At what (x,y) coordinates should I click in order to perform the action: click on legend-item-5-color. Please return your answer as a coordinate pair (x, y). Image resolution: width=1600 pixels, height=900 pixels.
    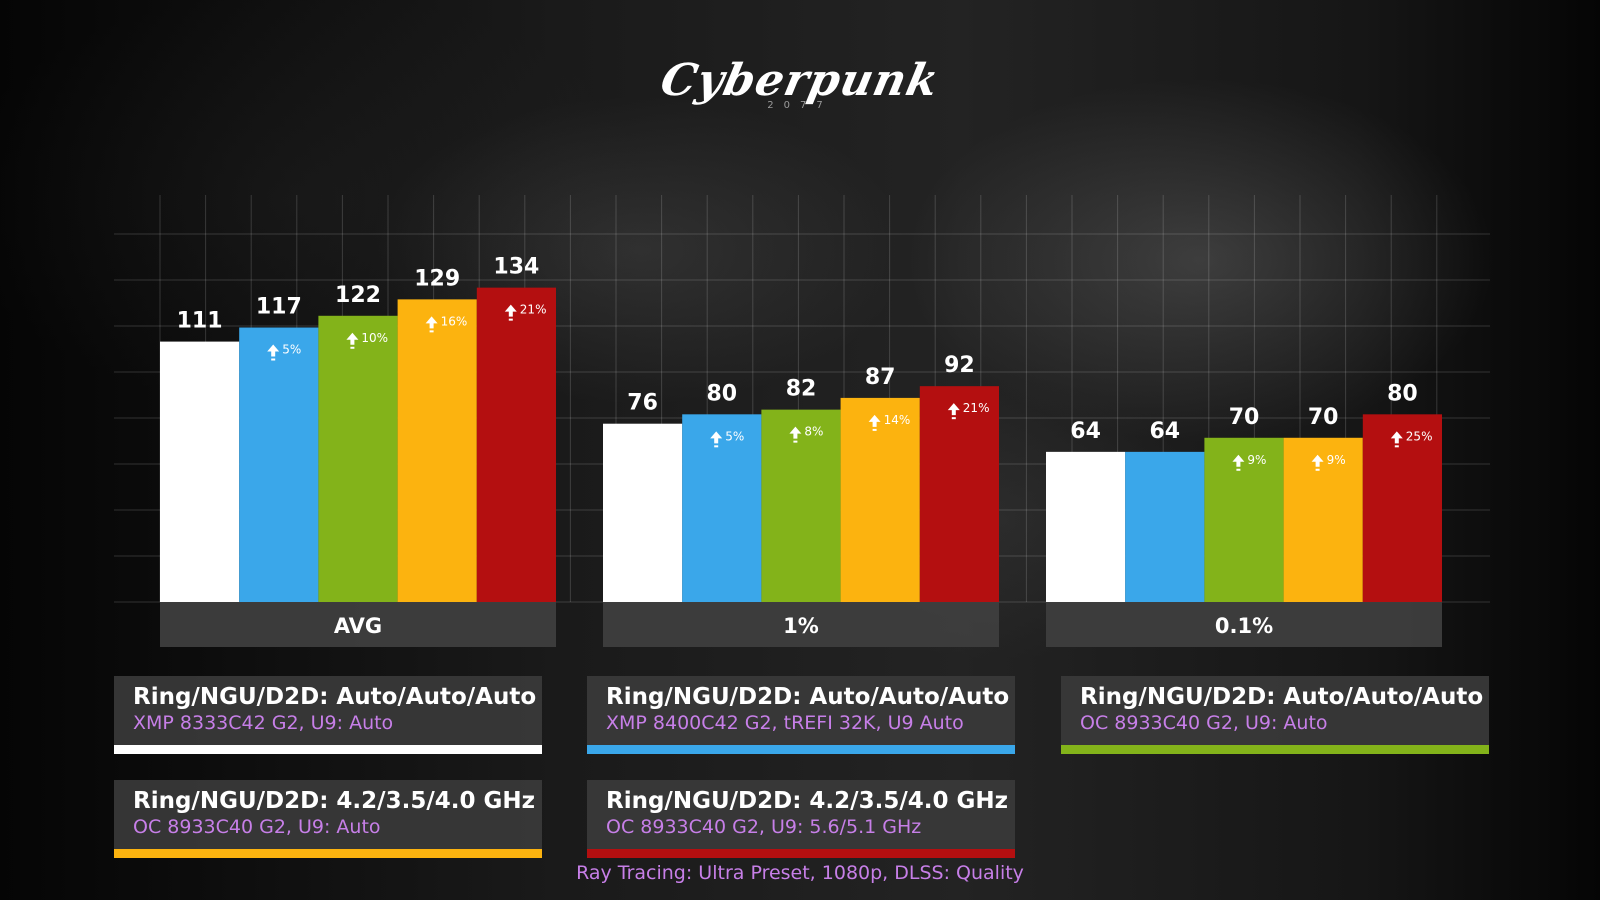
    Looking at the image, I should click on (801, 853).